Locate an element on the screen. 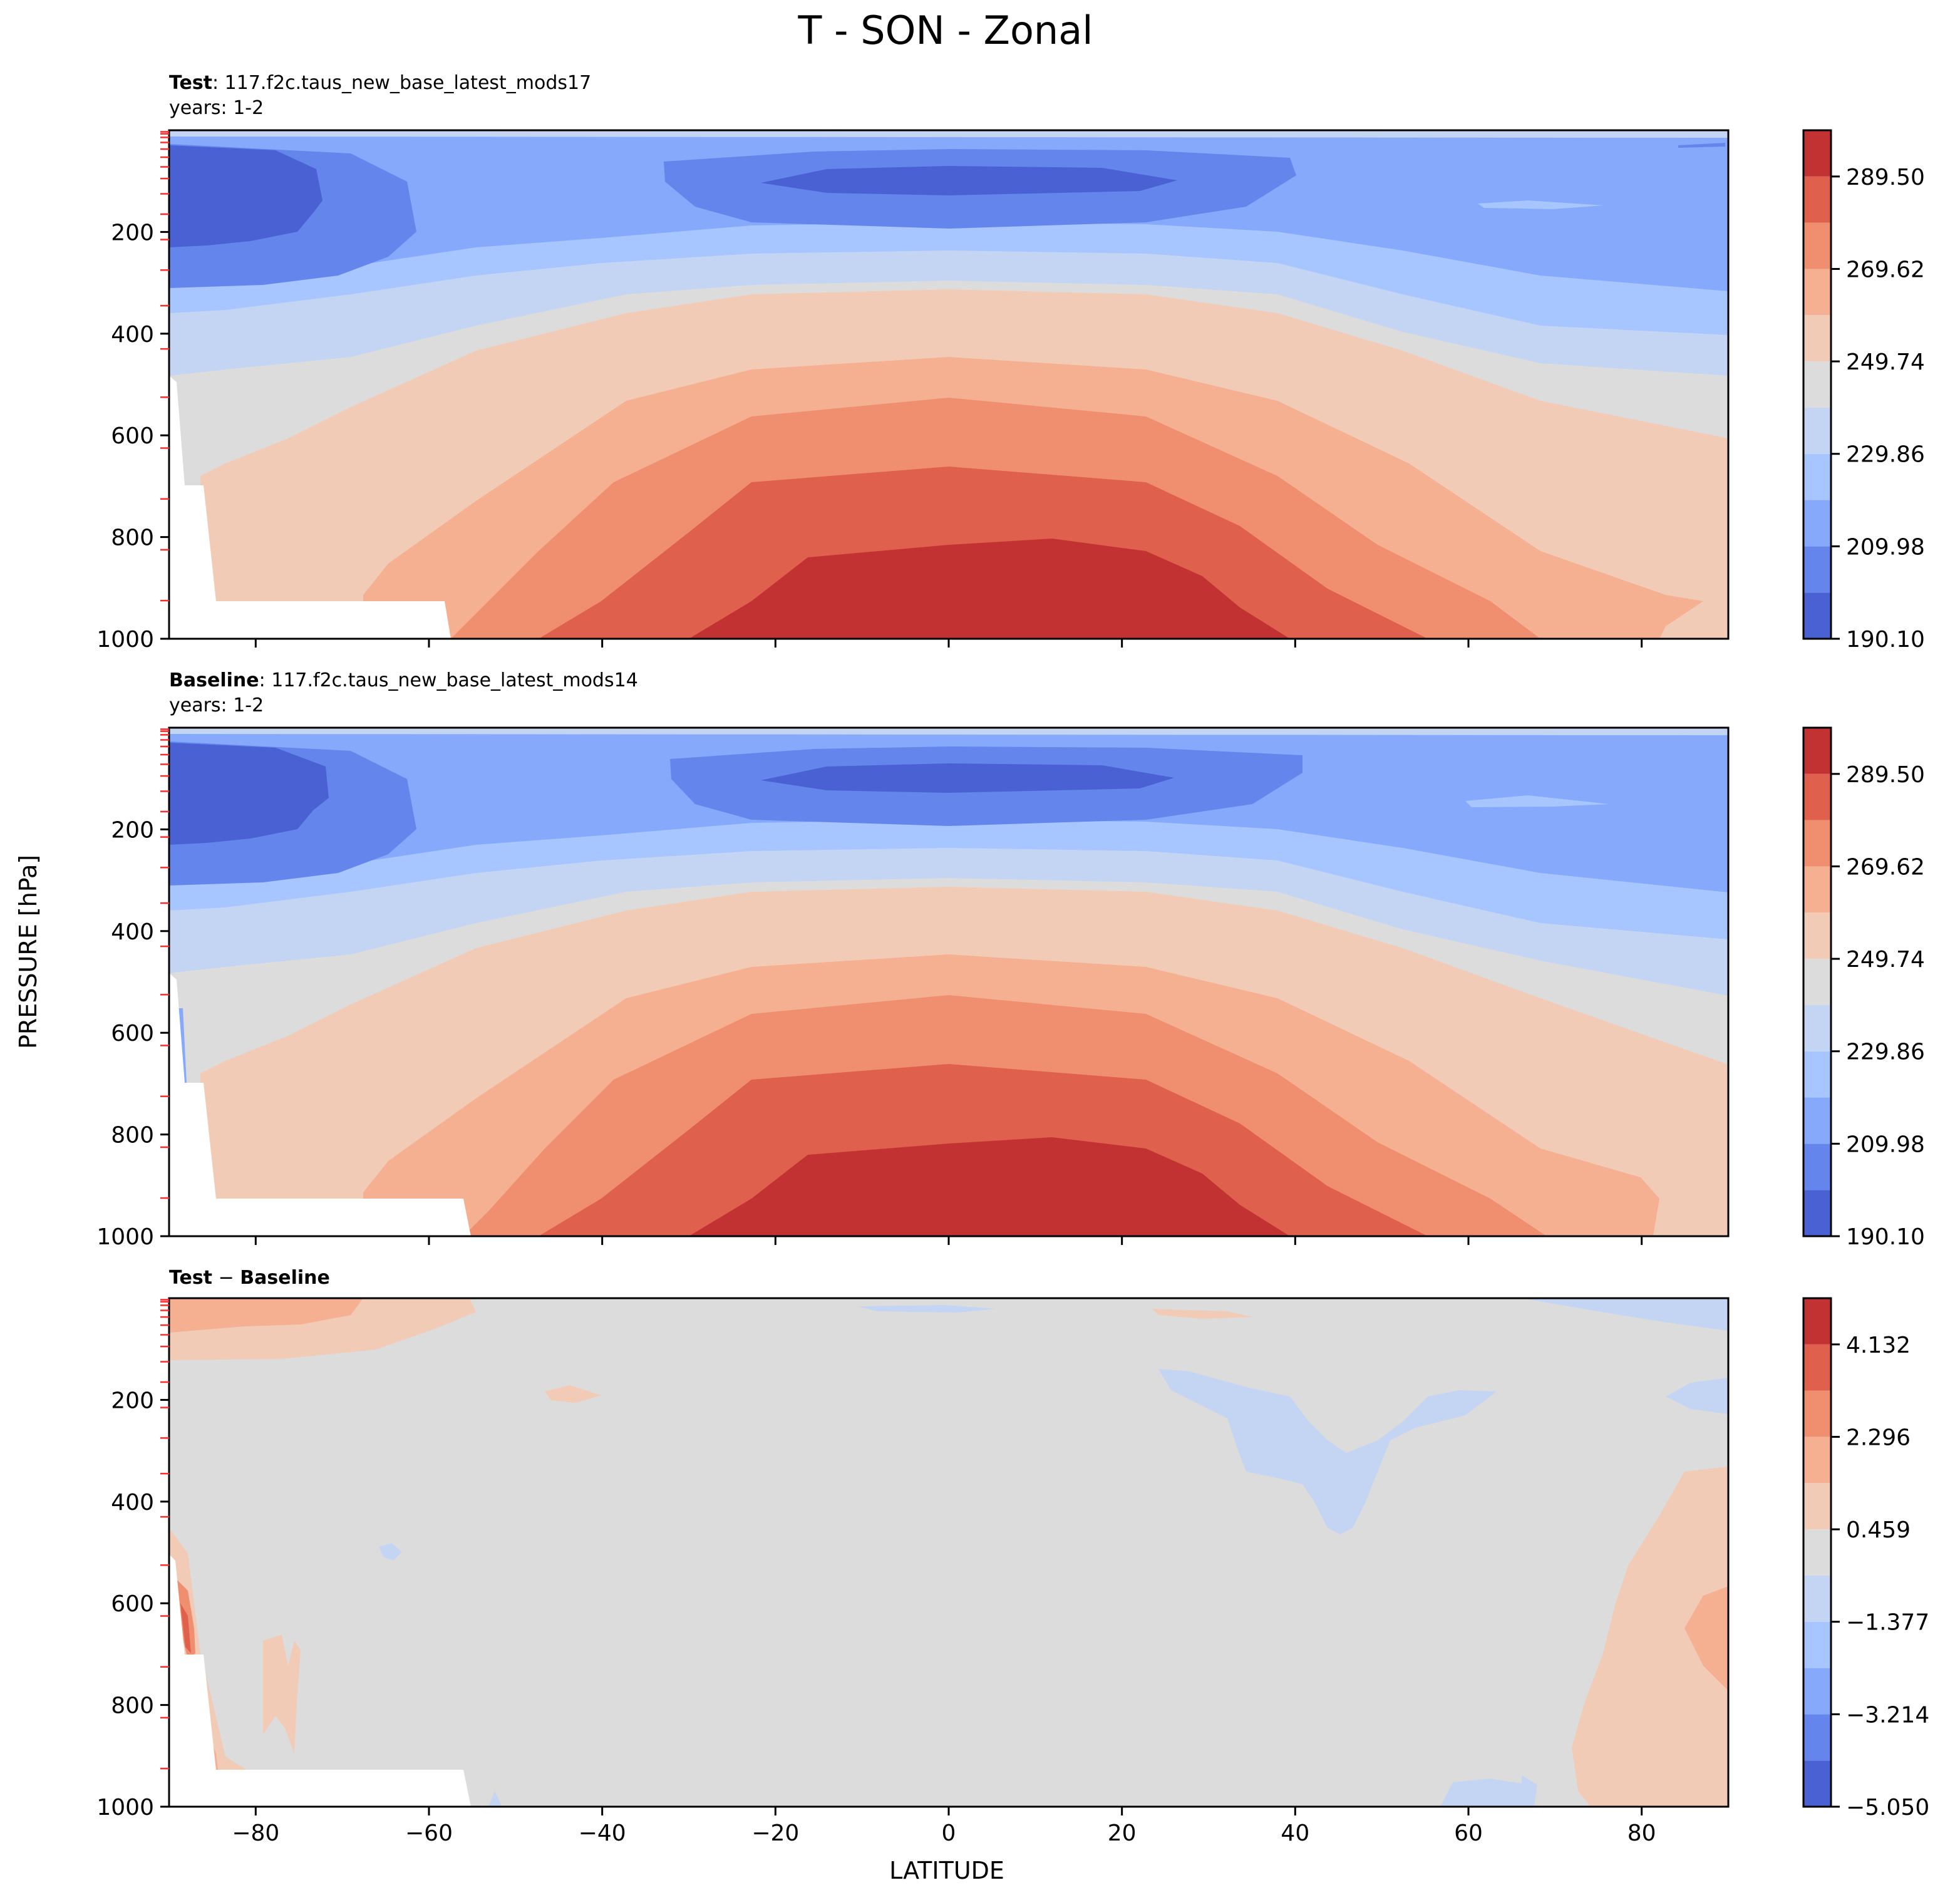 The width and height of the screenshot is (1960, 1900). contour-band-pos2-top-left is located at coordinates (266, 1315).